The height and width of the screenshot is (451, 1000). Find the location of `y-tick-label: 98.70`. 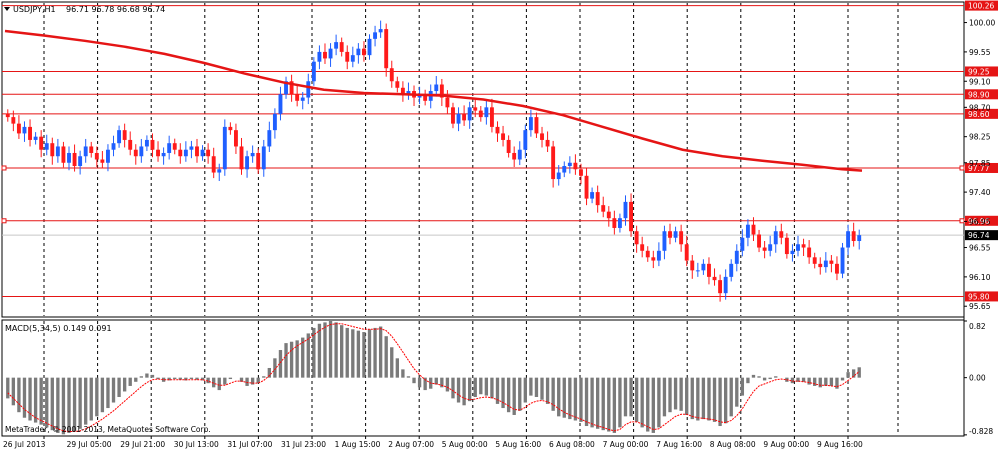

y-tick-label: 98.70 is located at coordinates (980, 107).